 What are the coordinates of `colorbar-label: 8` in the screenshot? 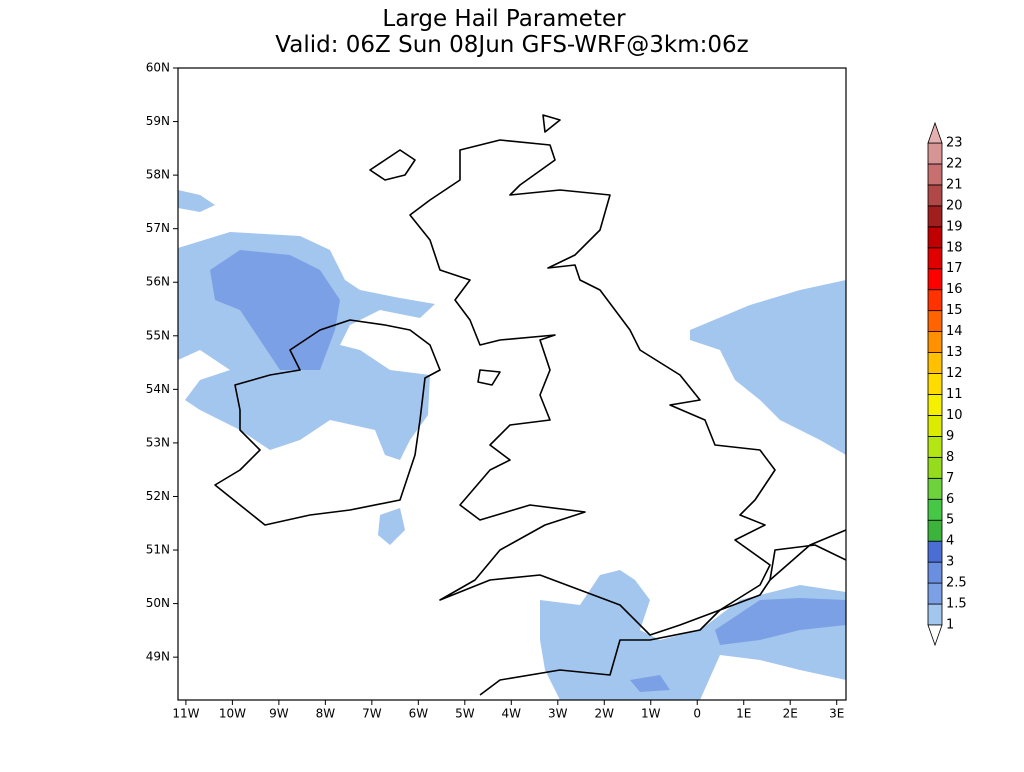 It's located at (950, 457).